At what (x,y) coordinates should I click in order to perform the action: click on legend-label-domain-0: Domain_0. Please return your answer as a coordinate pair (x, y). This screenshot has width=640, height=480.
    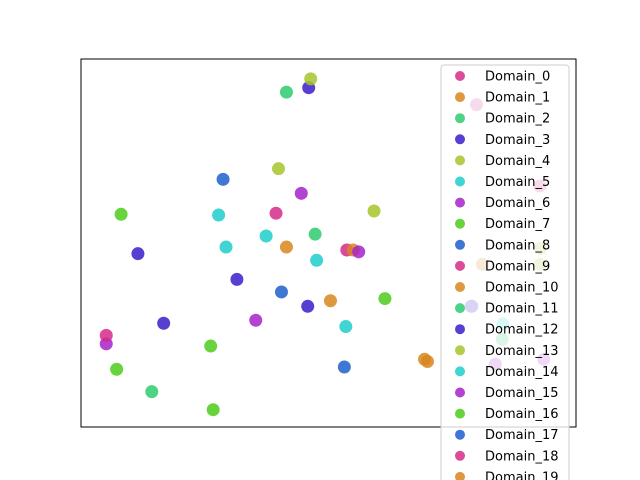
    Looking at the image, I should click on (517, 77).